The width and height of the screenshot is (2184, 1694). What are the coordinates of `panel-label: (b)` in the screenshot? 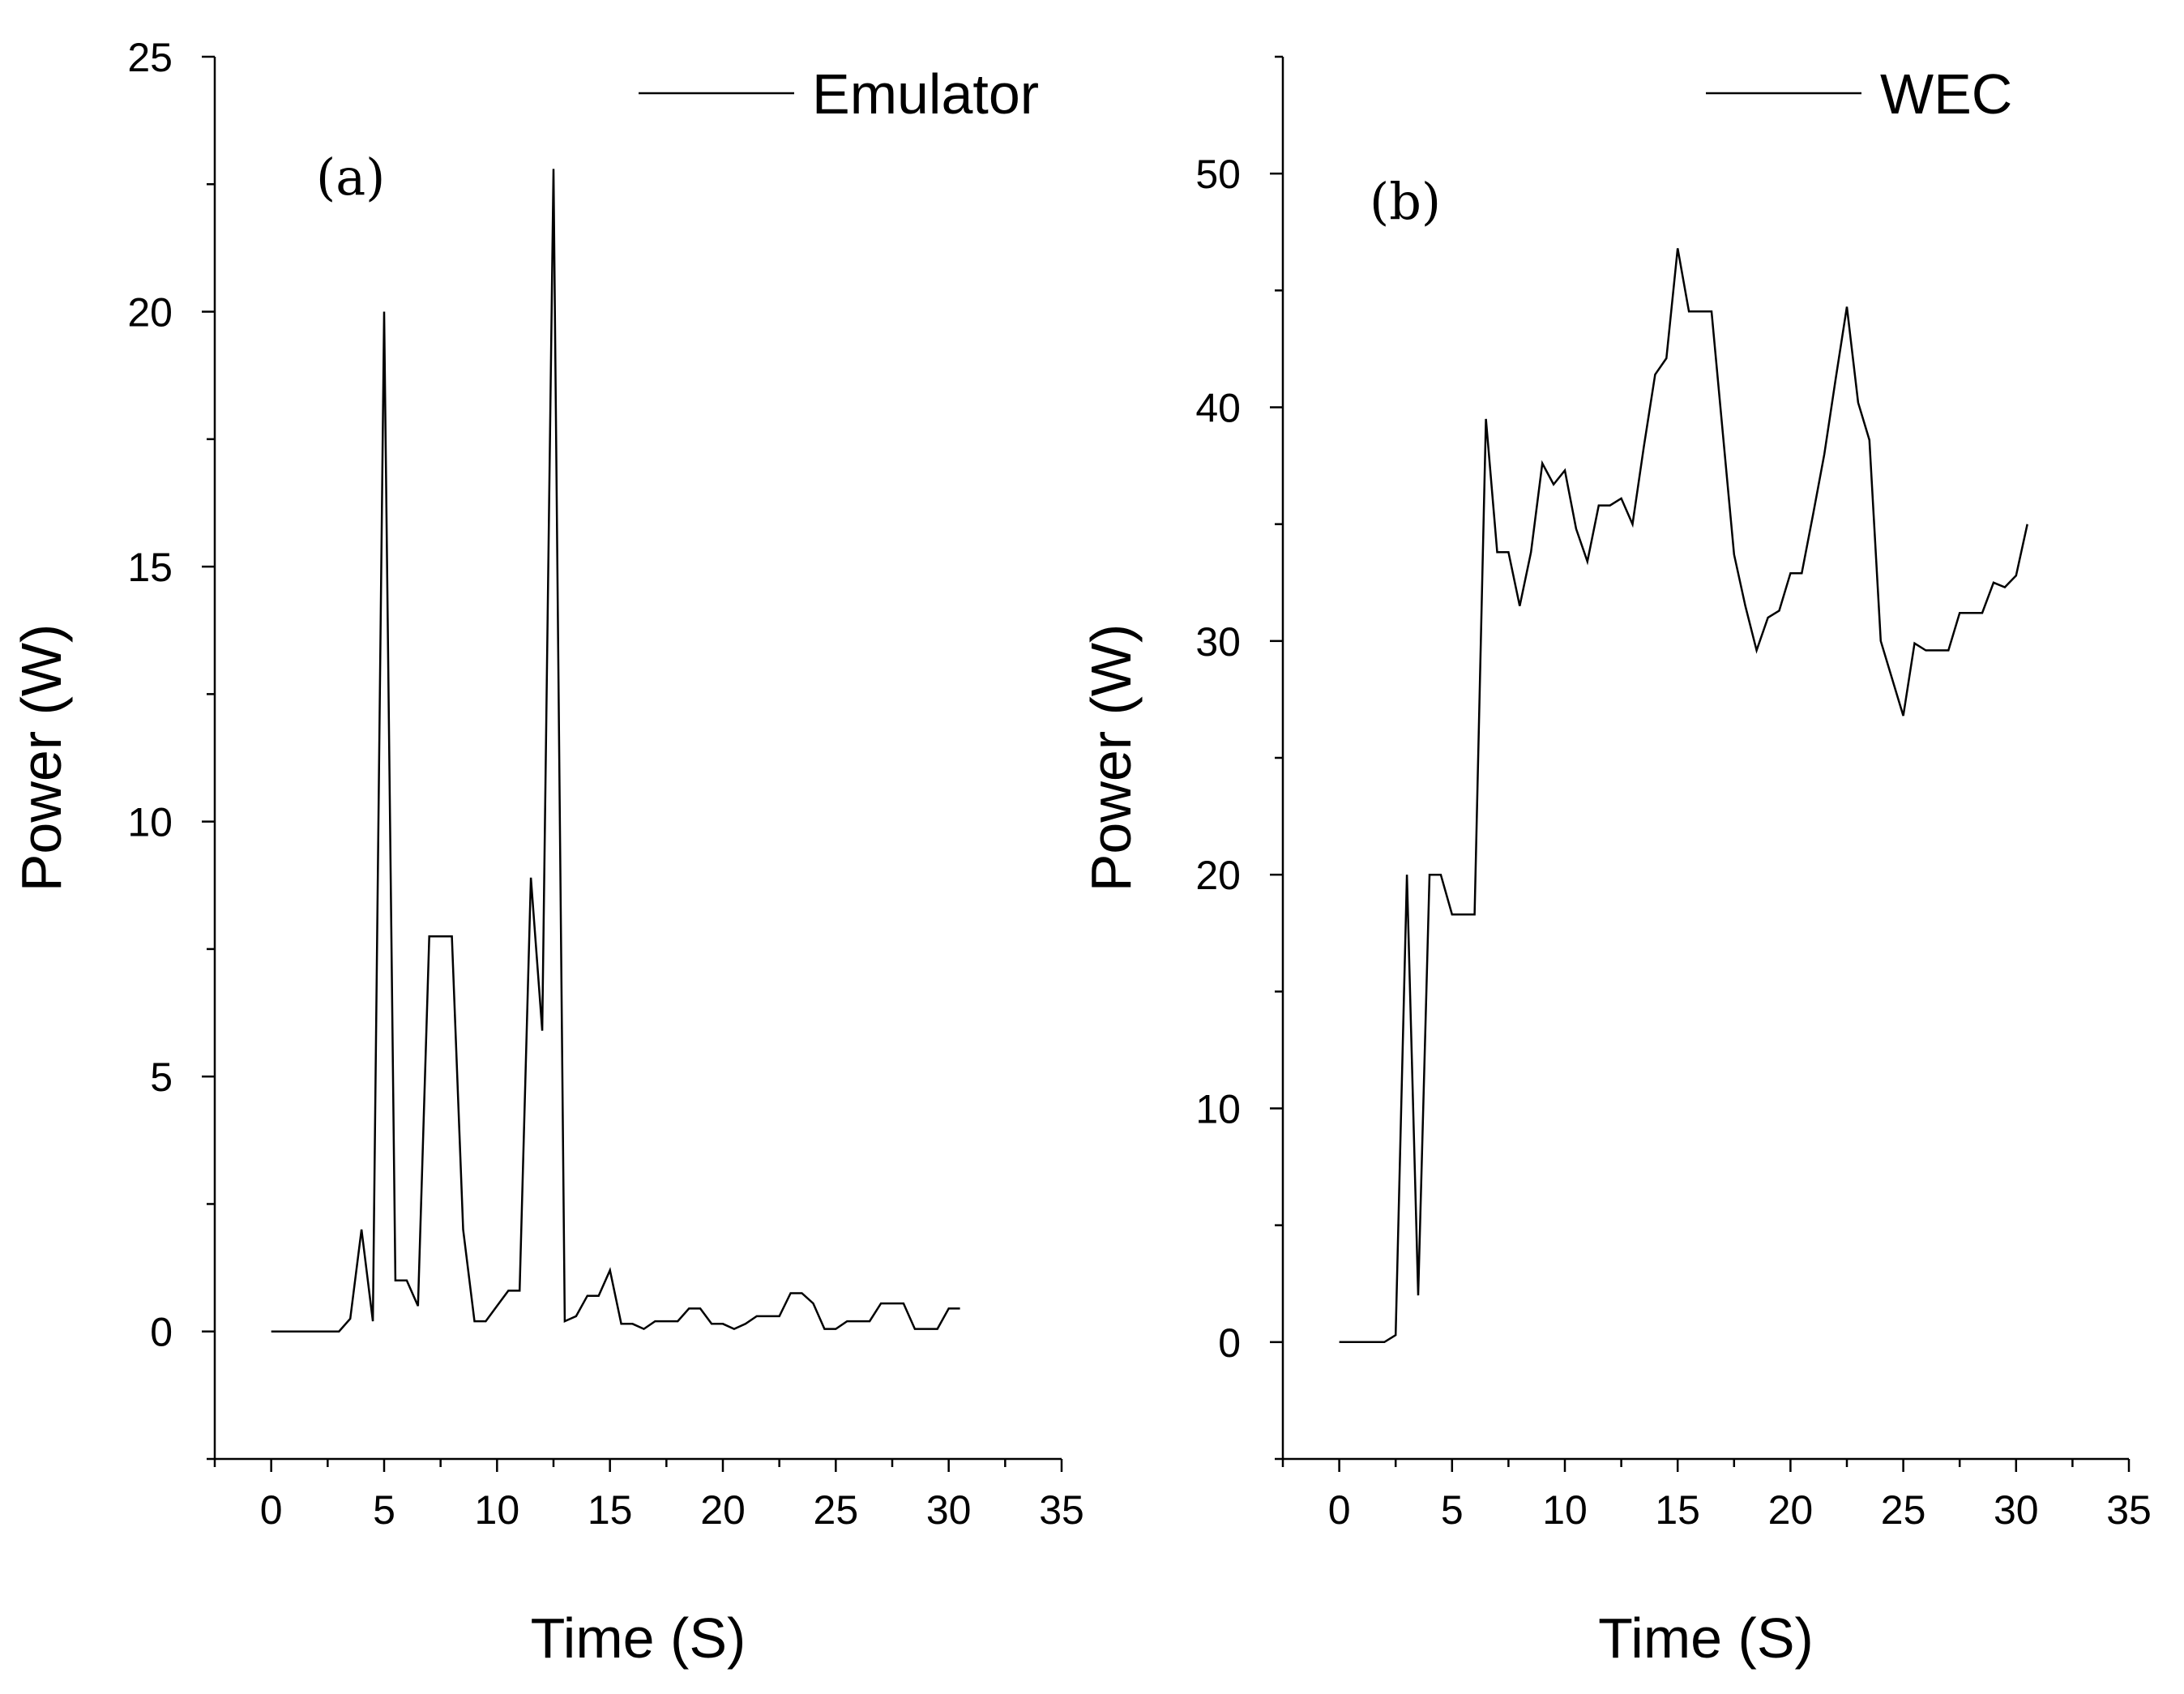 It's located at (1406, 201).